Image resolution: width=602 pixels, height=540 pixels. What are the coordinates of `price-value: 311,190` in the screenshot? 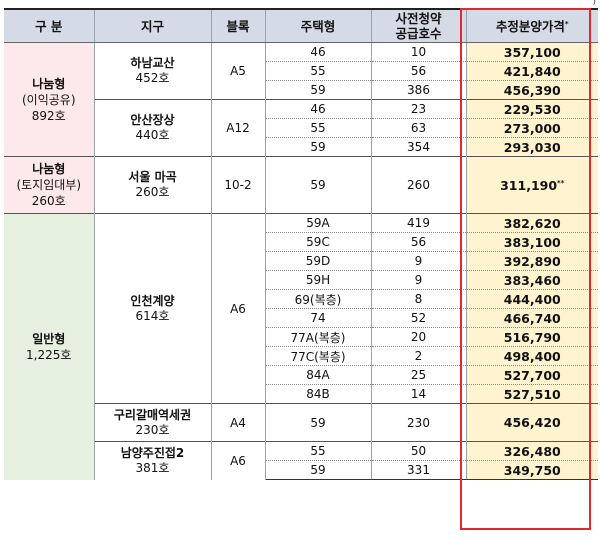 It's located at (529, 185).